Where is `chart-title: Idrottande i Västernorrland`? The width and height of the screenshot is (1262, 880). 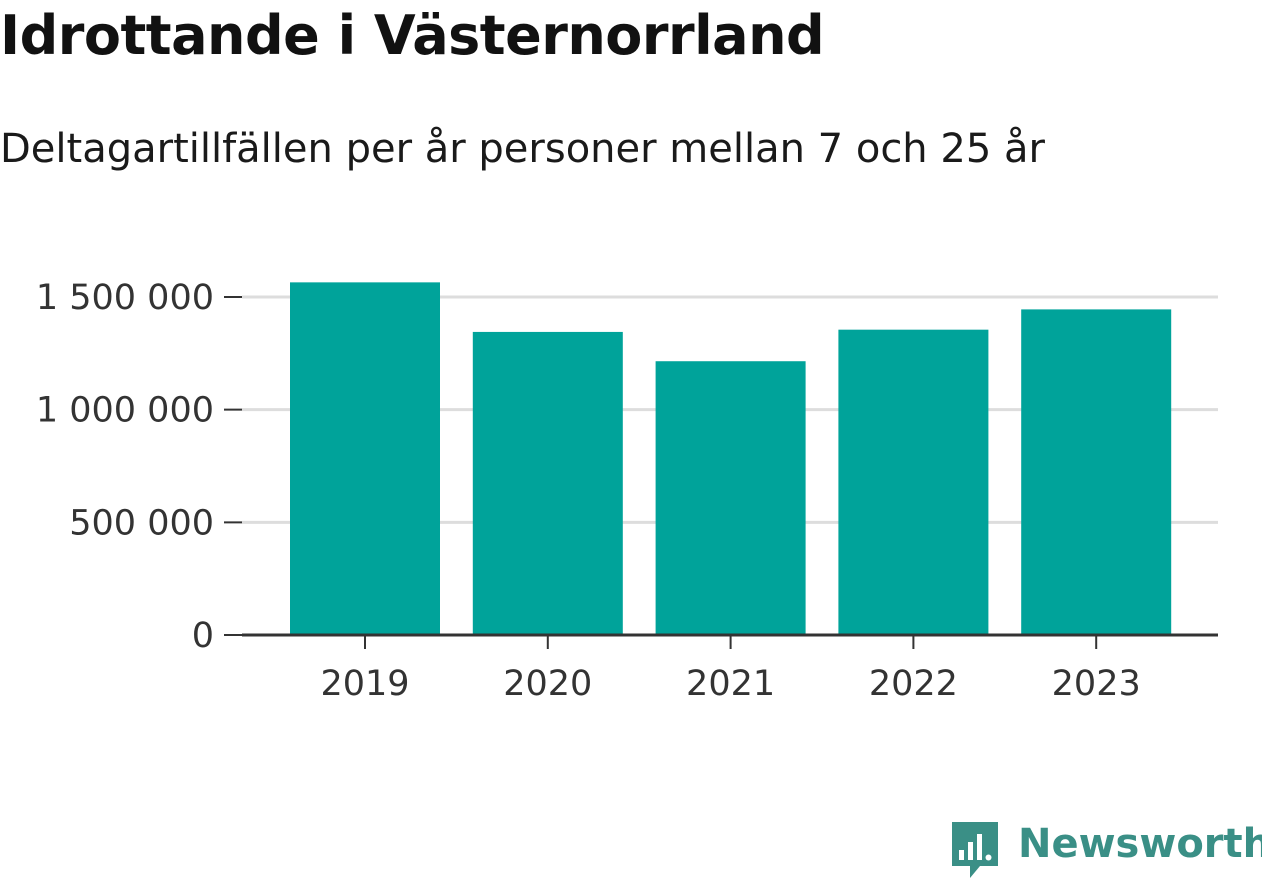 chart-title: Idrottande i Västernorrland is located at coordinates (412, 35).